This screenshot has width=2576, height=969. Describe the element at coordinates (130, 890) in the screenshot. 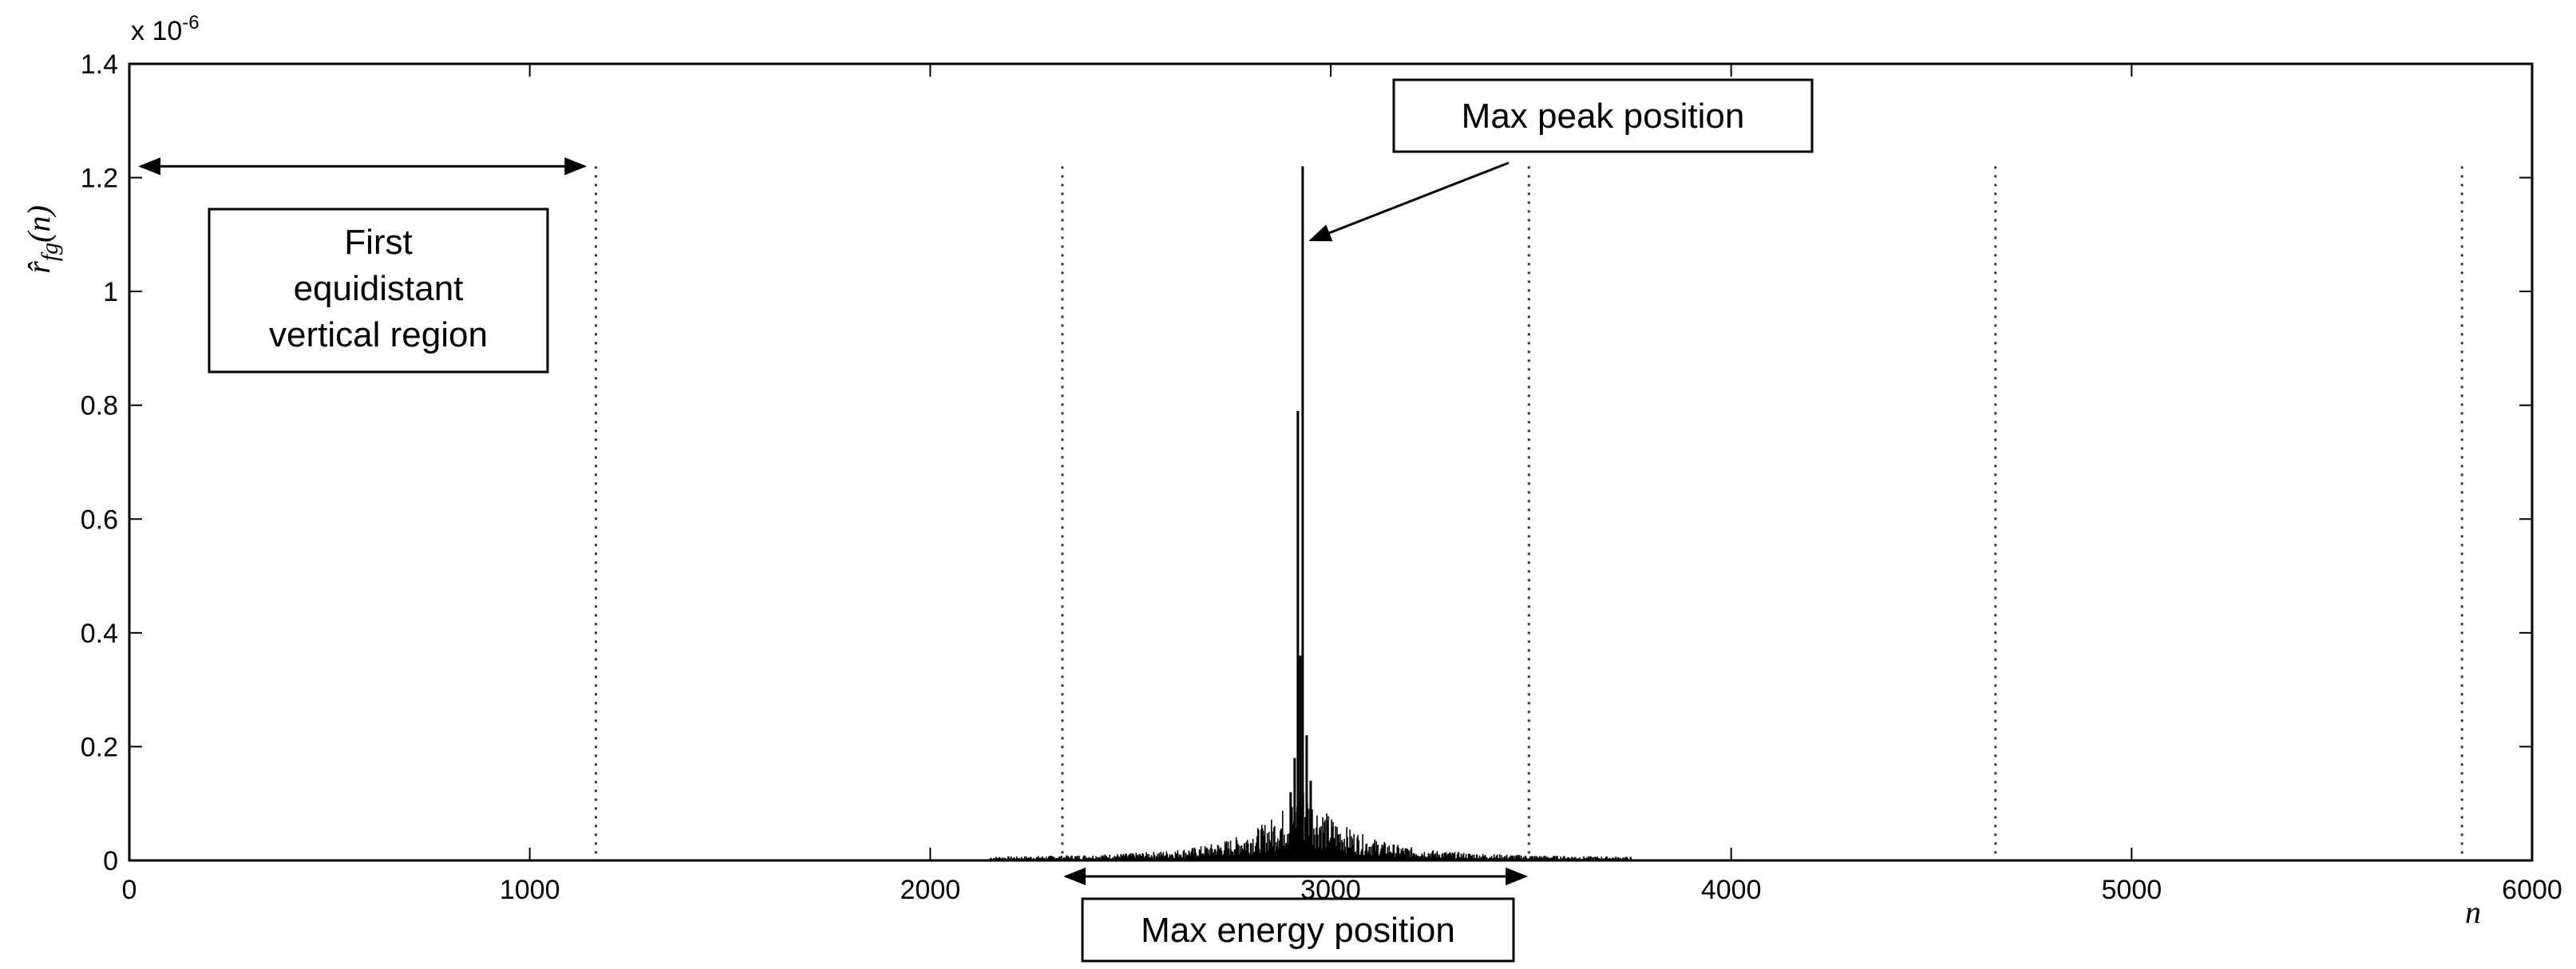

I see `x-tick-label: 0` at that location.